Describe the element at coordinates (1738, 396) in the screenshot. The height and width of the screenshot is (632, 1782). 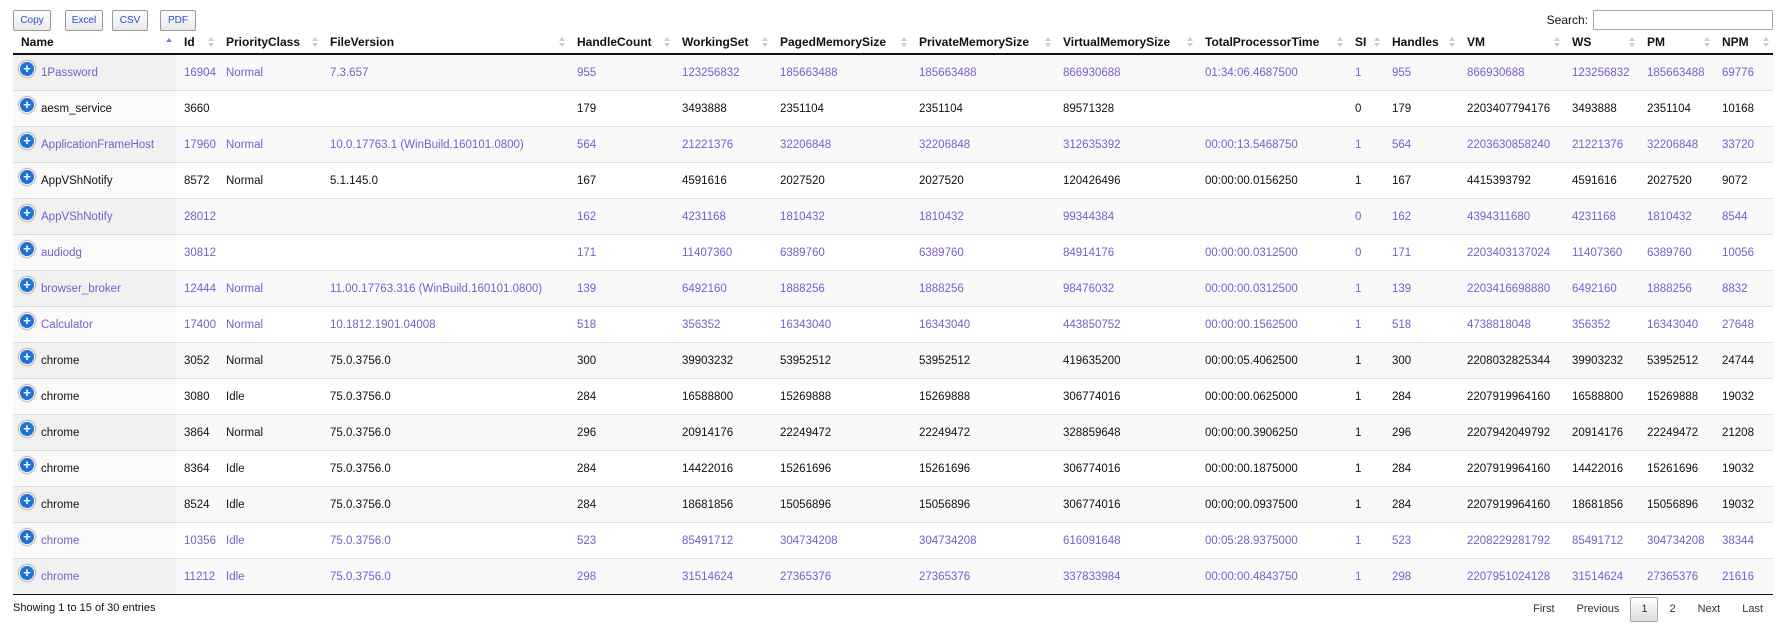
I see `cell-value: 19032` at that location.